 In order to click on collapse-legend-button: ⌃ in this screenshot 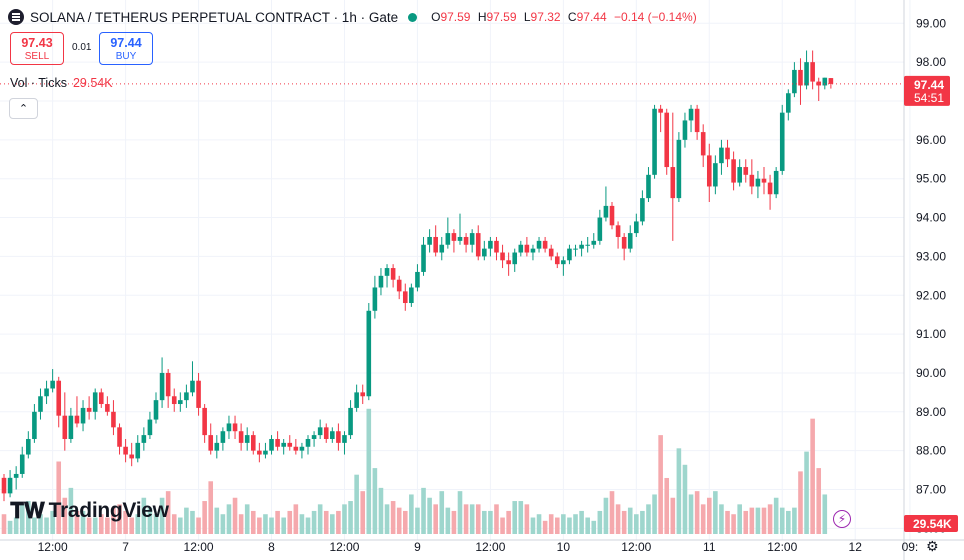, I will do `click(23, 108)`.